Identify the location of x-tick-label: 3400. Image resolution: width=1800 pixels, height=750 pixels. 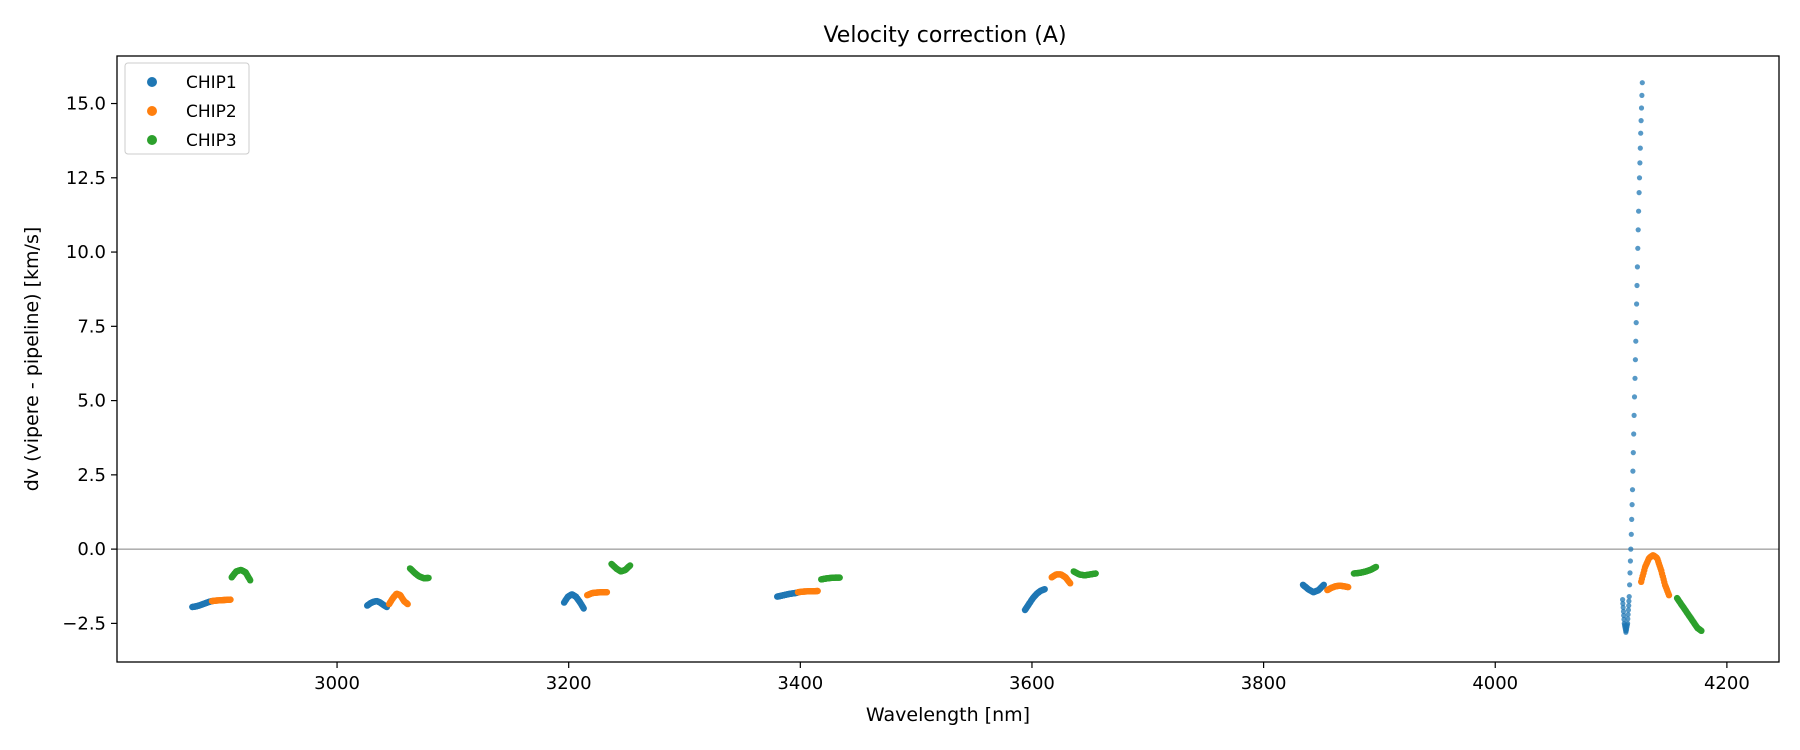
(800, 683).